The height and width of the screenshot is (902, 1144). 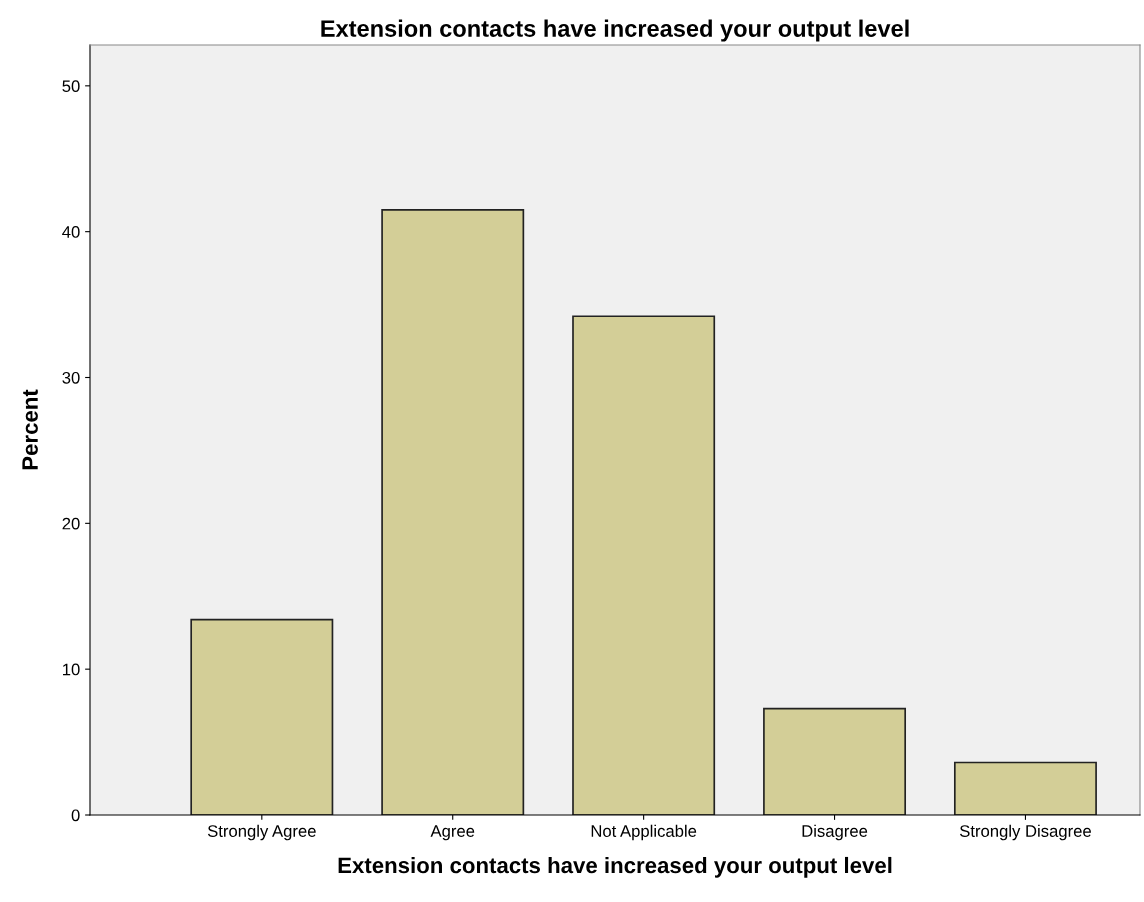 I want to click on x-tick-label: Strongly Disagree, so click(x=1025, y=832).